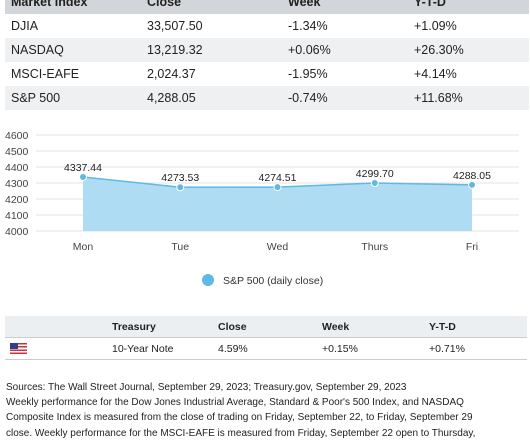  What do you see at coordinates (17, 168) in the screenshot?
I see `y-tick-label: 4400` at bounding box center [17, 168].